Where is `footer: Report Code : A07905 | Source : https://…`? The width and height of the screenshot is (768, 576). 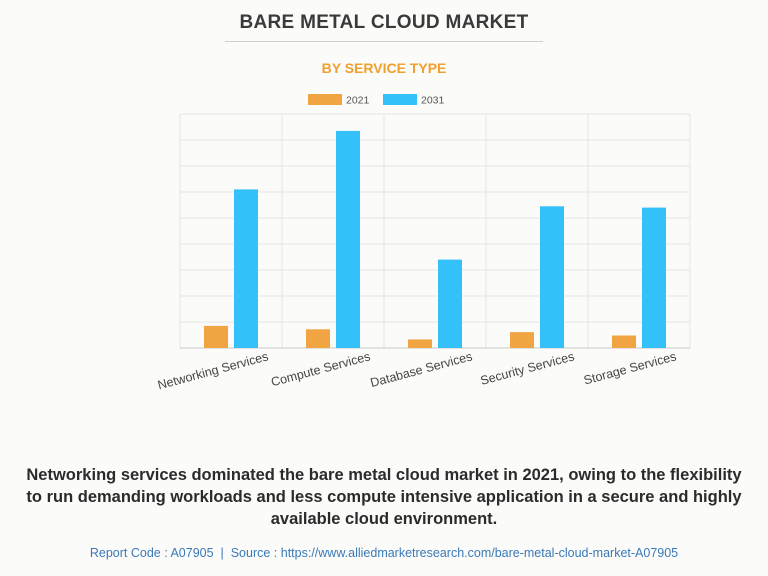 footer: Report Code : A07905 | Source : https://… is located at coordinates (384, 553).